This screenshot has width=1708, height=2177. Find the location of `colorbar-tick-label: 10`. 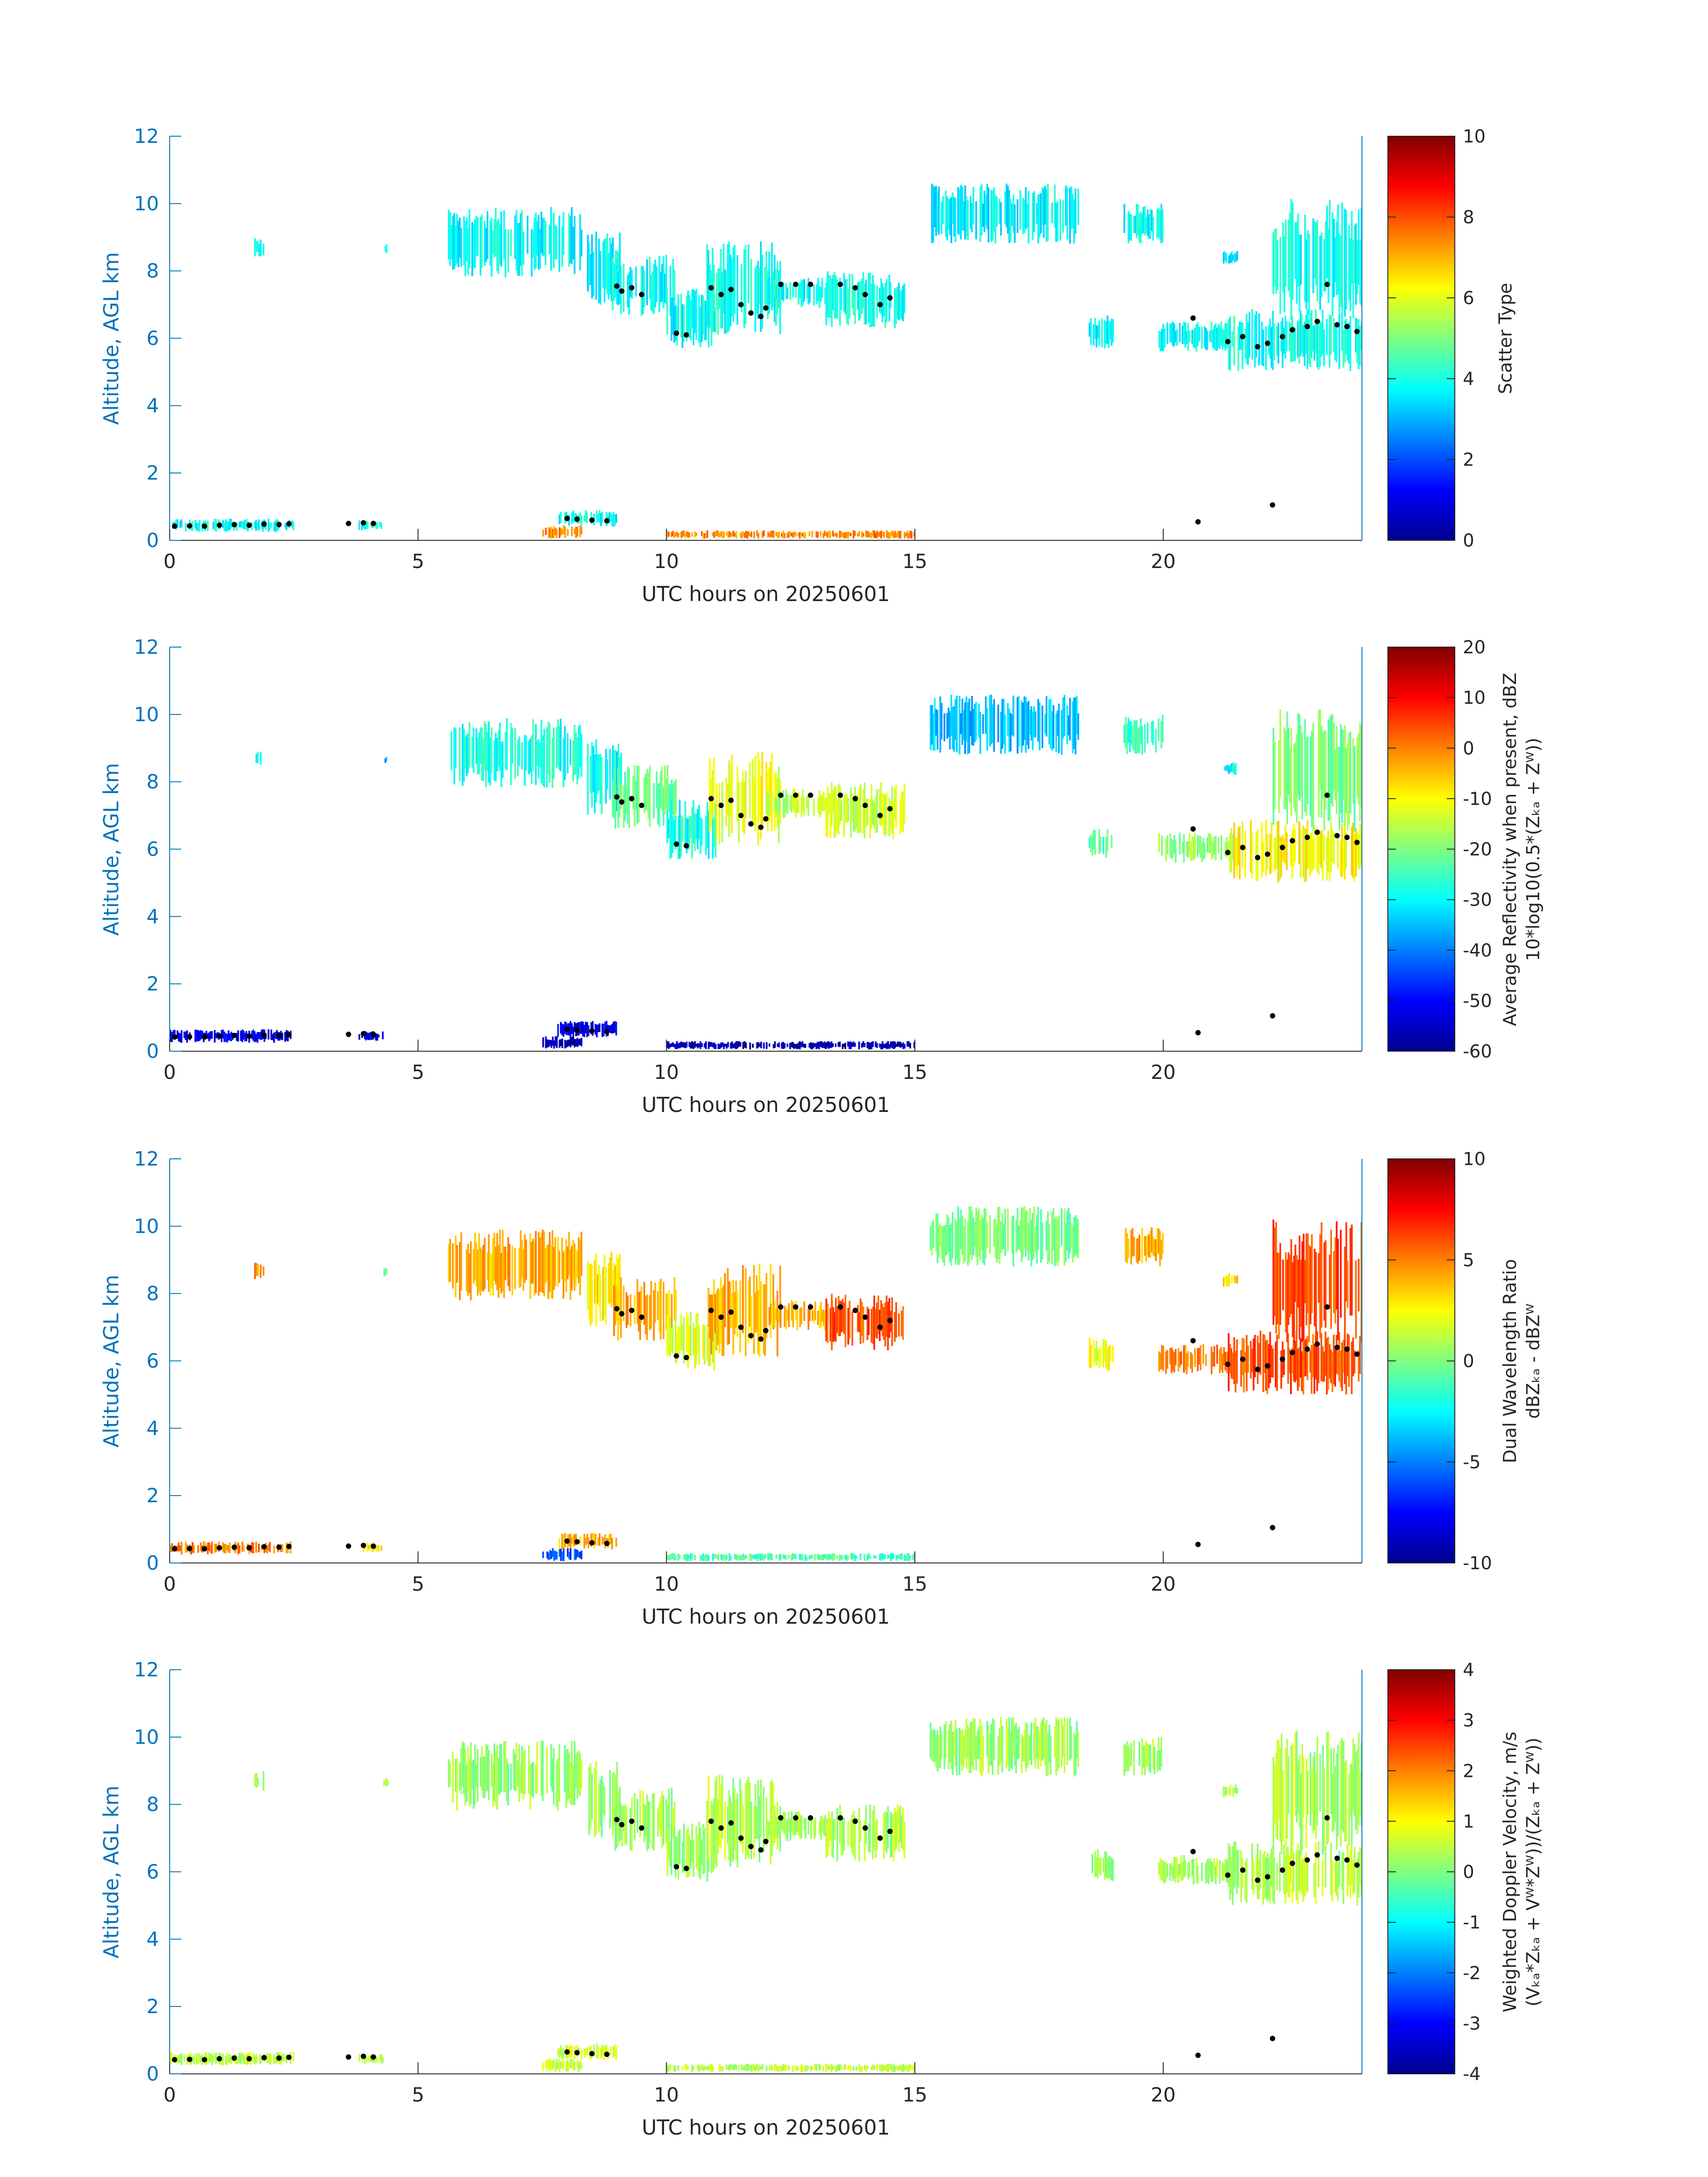

colorbar-tick-label: 10 is located at coordinates (1474, 1159).